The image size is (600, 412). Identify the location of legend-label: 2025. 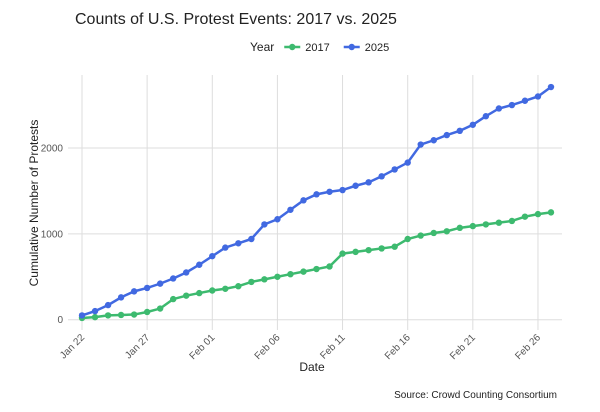
(377, 48).